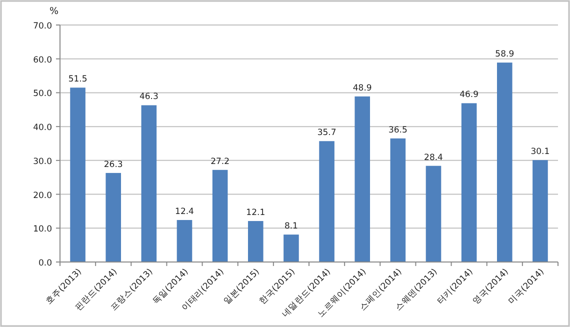 This screenshot has height=327, width=570. I want to click on y-tick-label: 70.0, so click(42, 27).